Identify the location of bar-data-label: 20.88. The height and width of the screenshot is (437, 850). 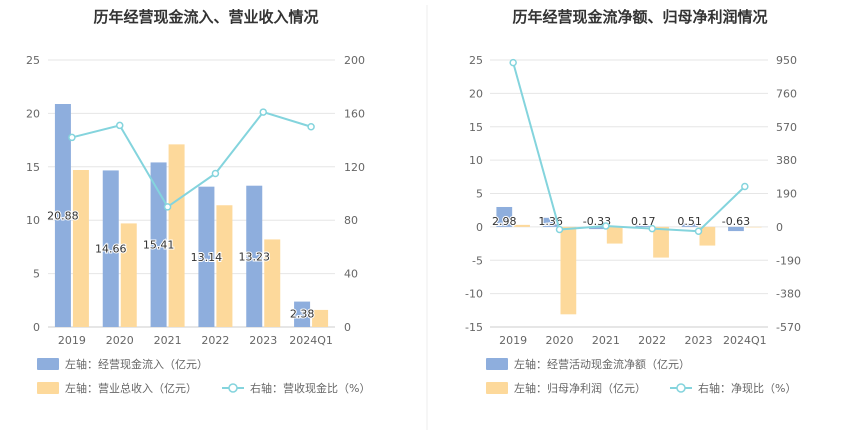
(63, 216).